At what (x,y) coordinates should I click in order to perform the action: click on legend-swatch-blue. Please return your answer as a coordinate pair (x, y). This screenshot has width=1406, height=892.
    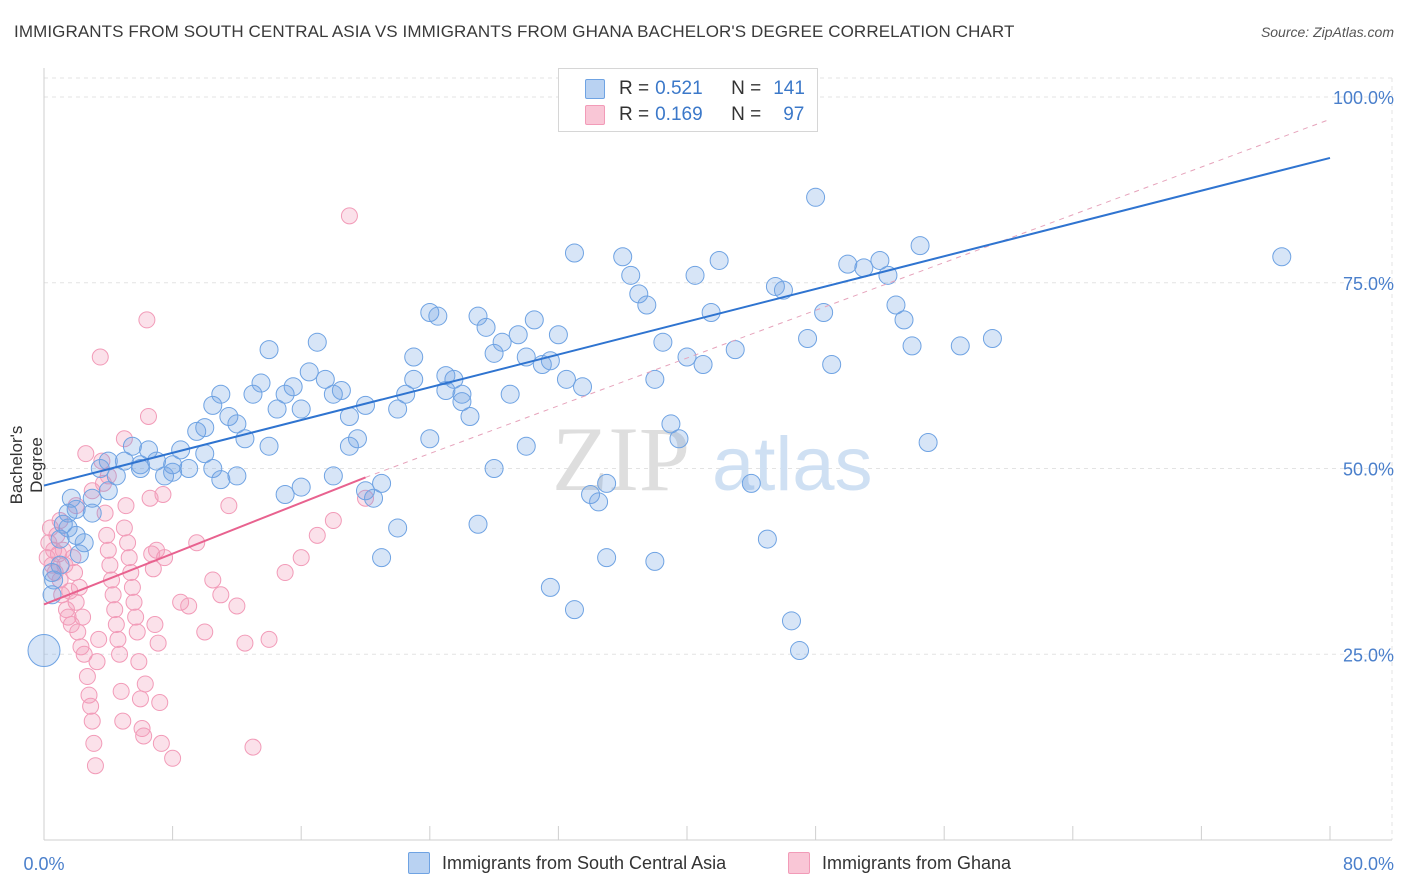
    Looking at the image, I should click on (595, 89).